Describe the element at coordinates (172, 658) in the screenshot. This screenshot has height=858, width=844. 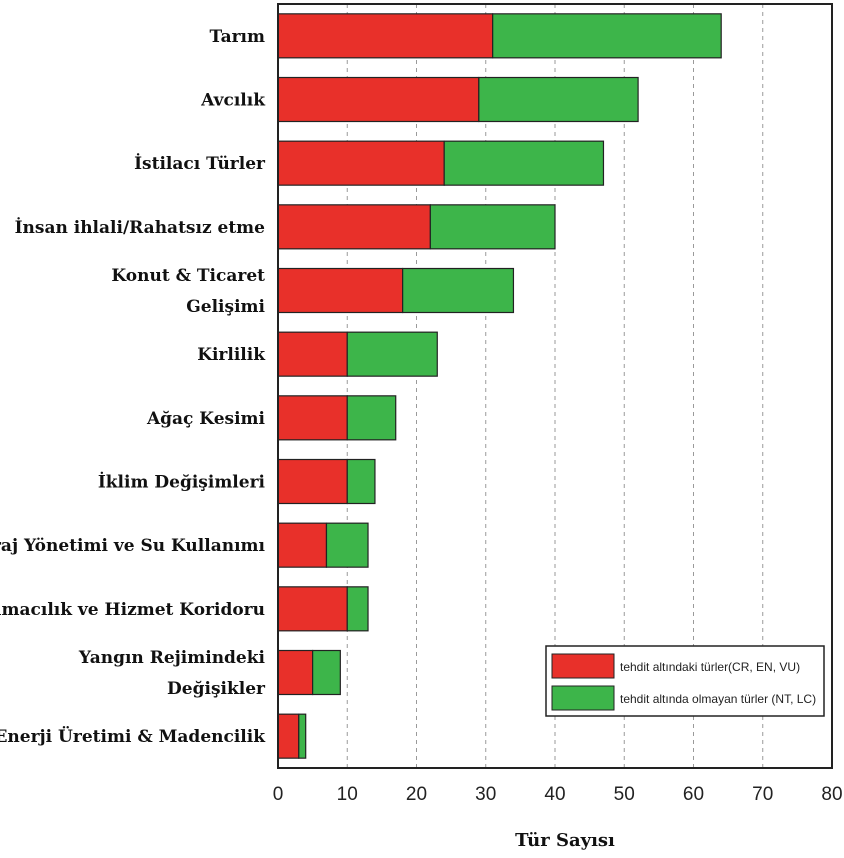
I see `category-label: Yangın Rejimindeki` at that location.